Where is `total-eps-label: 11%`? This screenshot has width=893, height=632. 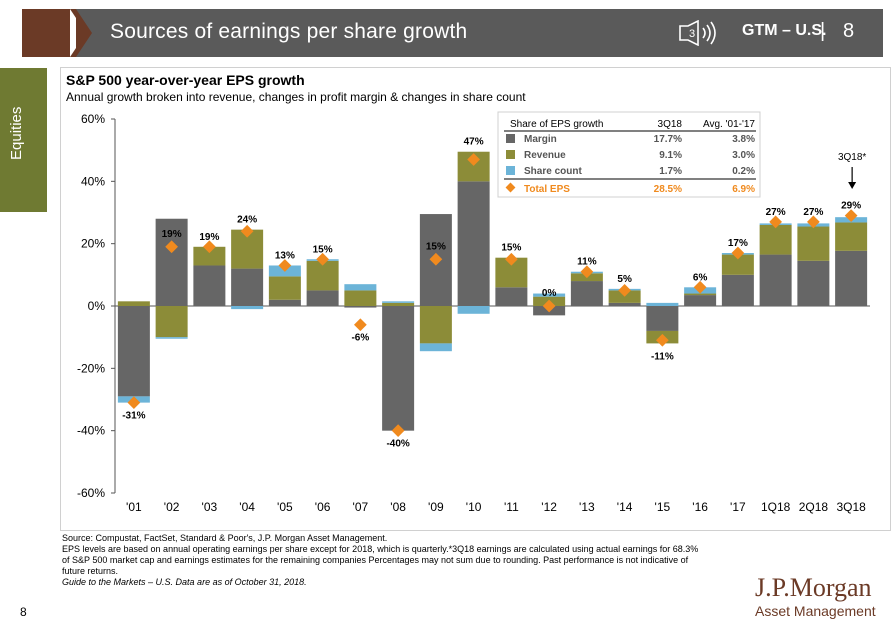 total-eps-label: 11% is located at coordinates (587, 262).